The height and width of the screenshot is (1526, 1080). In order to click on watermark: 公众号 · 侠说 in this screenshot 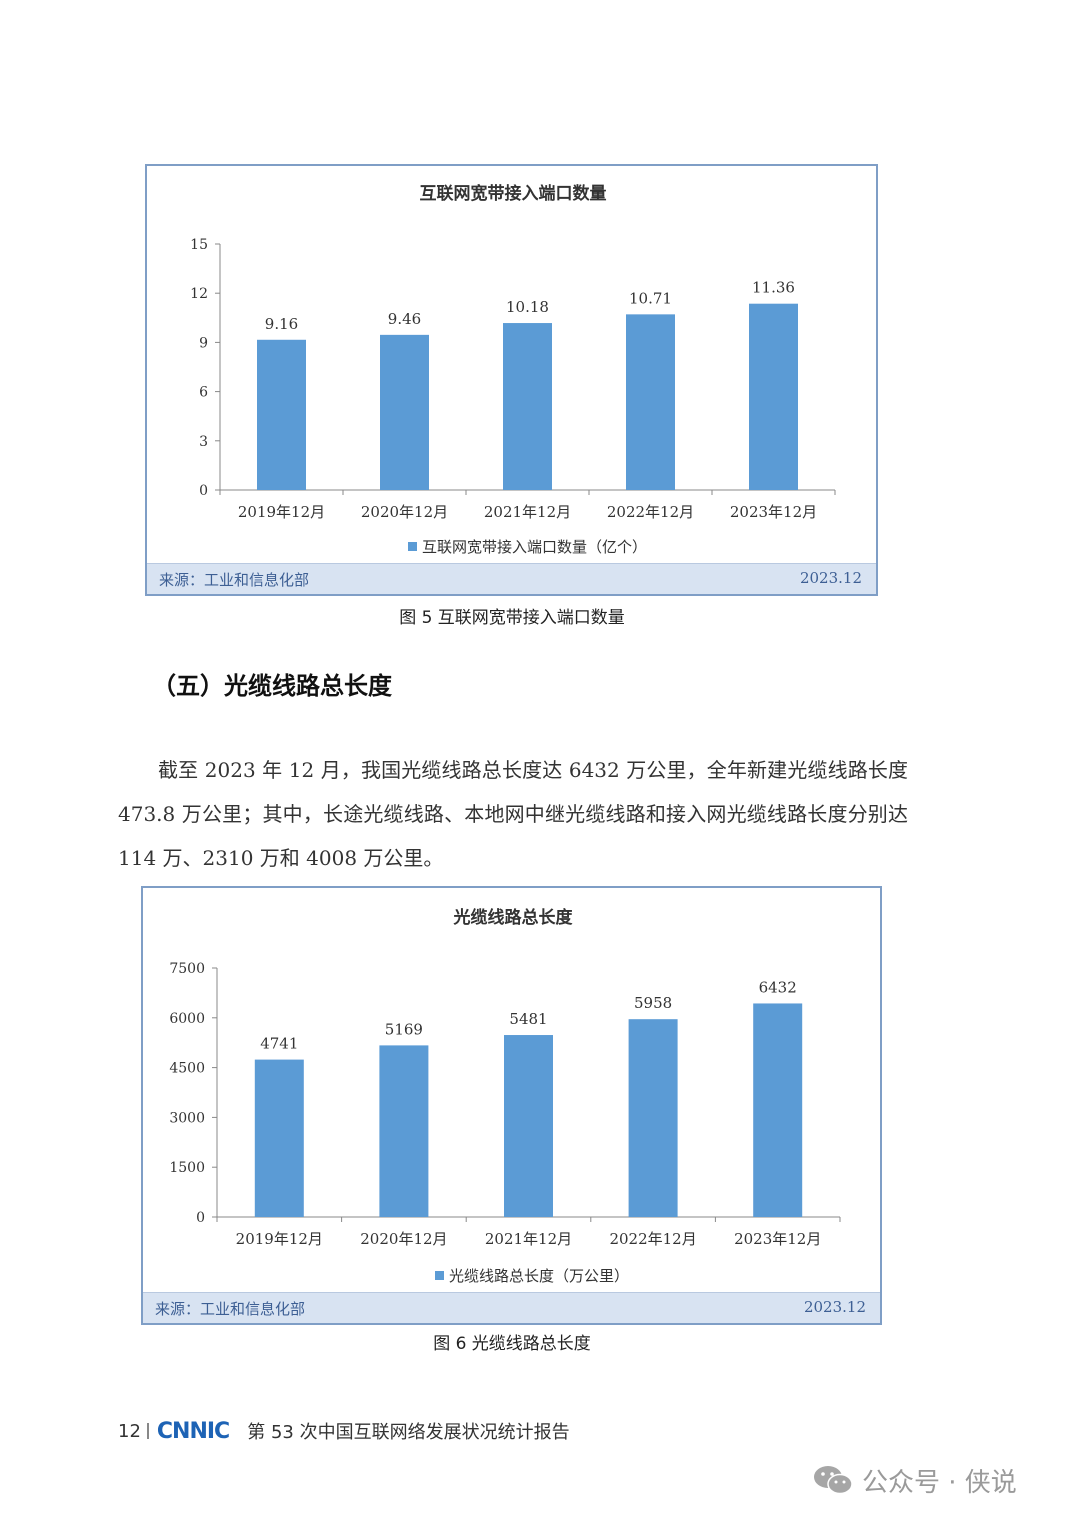, I will do `click(914, 1480)`.